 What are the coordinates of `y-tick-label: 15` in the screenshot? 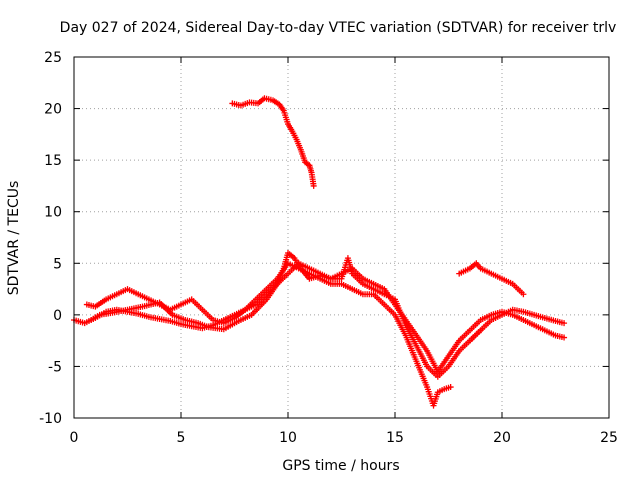 It's located at (53, 161).